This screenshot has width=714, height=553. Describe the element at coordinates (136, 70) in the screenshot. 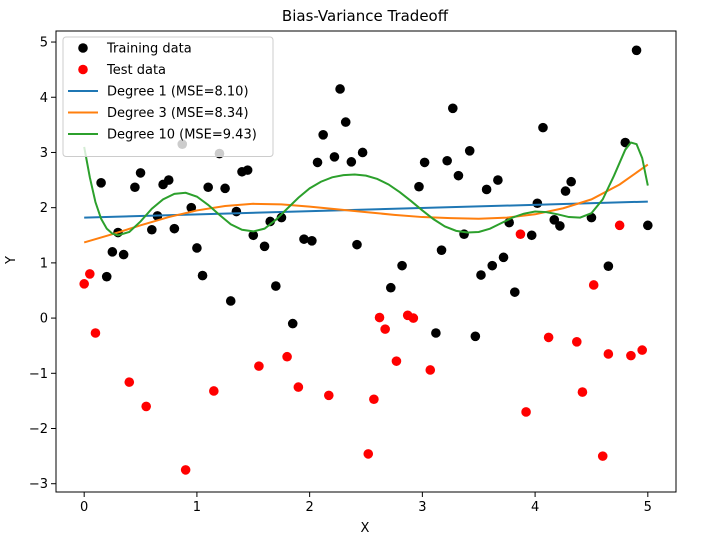

I see `legend-label: Test data` at that location.